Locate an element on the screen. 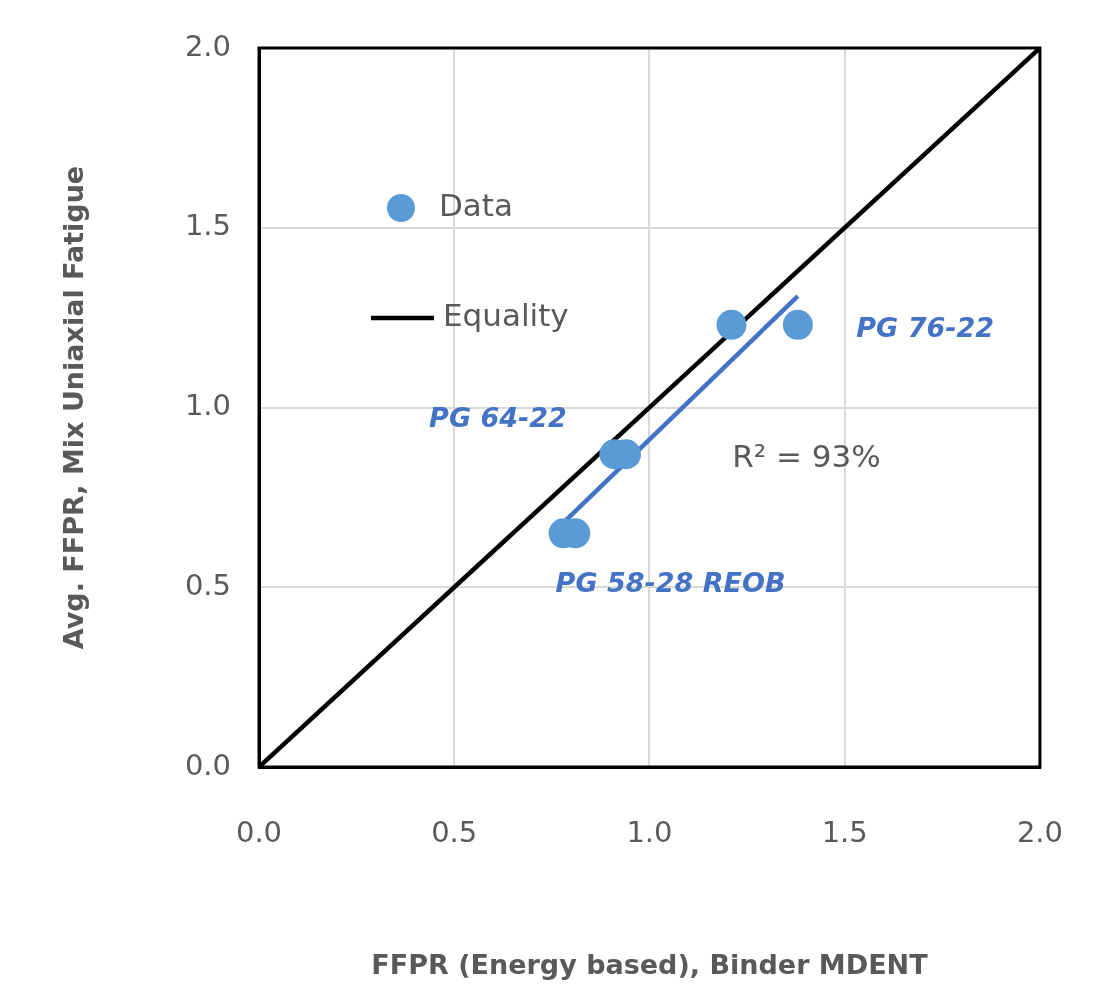  y-tick-label: 1.0 is located at coordinates (207, 405).